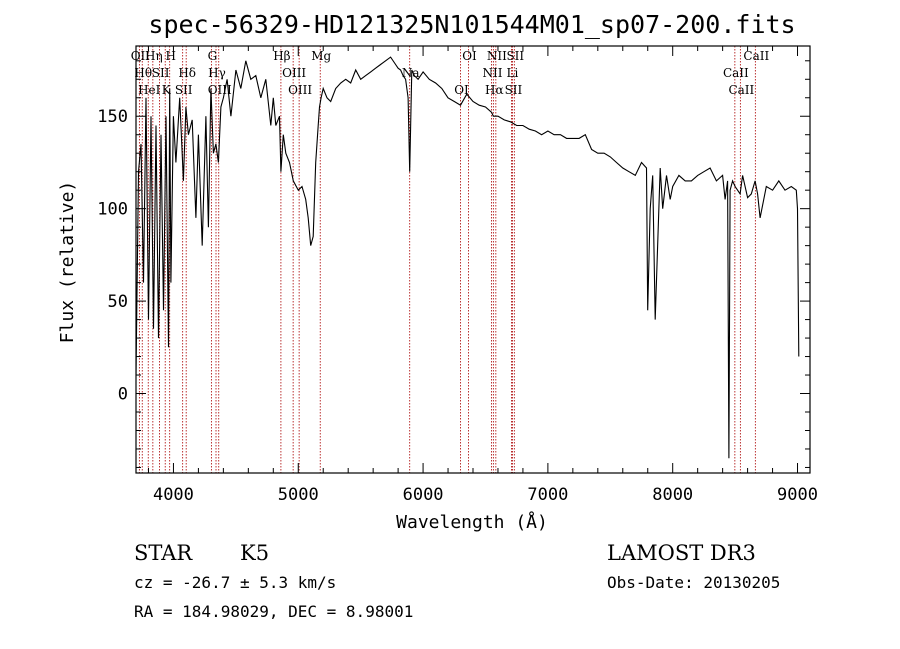  I want to click on marker-label: Mg, so click(321, 56).